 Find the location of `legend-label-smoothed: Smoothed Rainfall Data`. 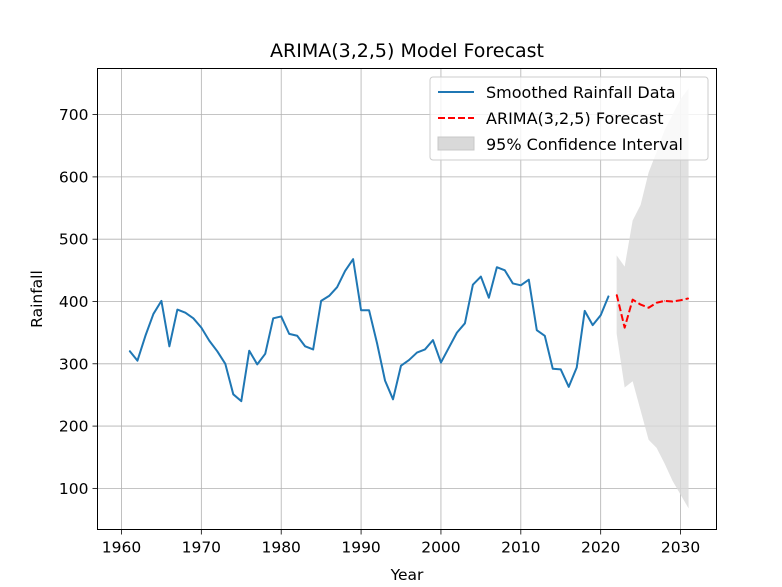

legend-label-smoothed: Smoothed Rainfall Data is located at coordinates (581, 92).